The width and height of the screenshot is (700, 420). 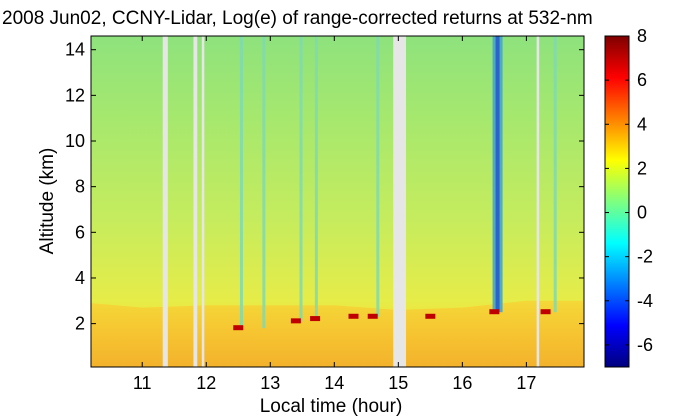 What do you see at coordinates (645, 301) in the screenshot?
I see `colorbar-tick-label: -4` at bounding box center [645, 301].